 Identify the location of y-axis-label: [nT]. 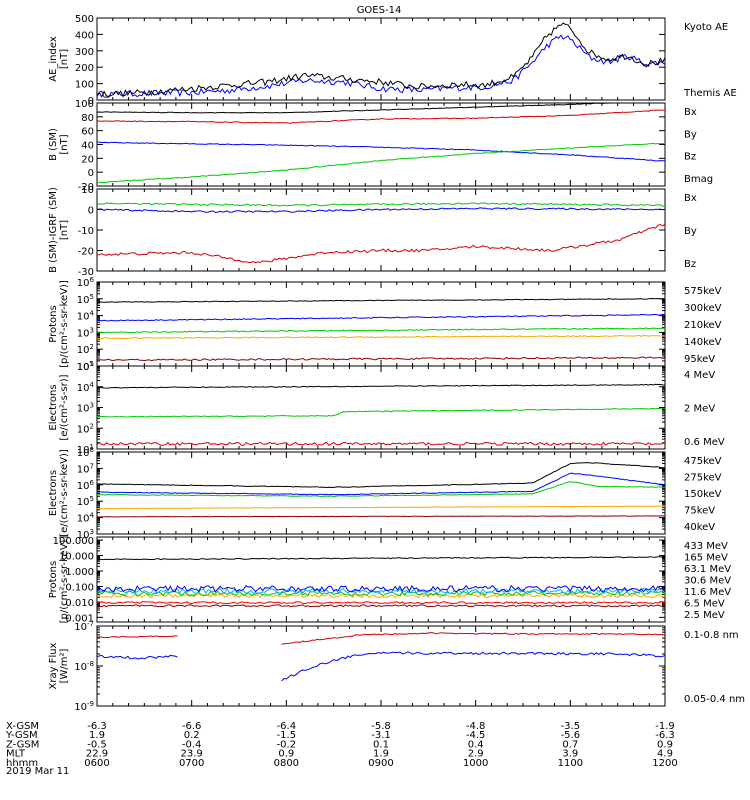
(64, 230).